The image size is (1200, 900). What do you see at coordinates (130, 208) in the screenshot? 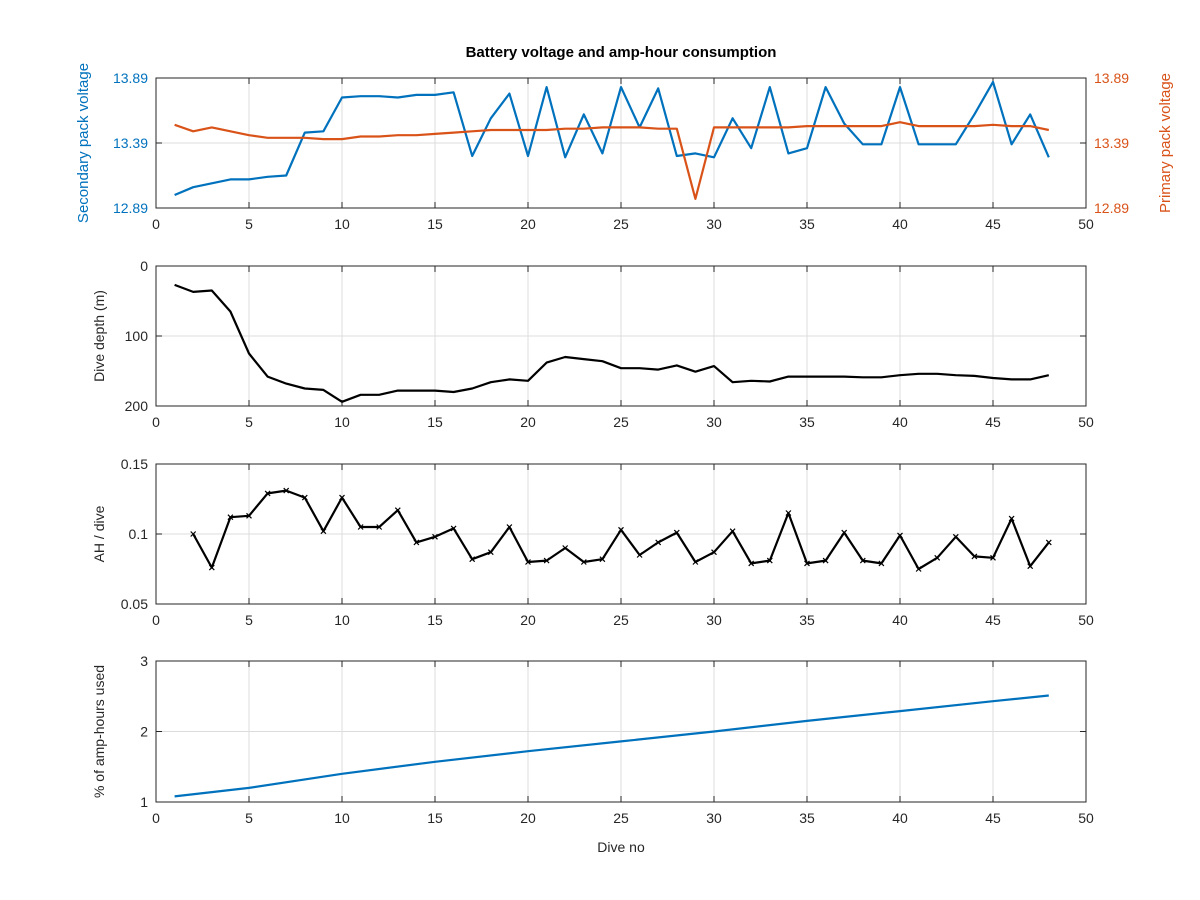
I see `y-tick-label: 12.89` at bounding box center [130, 208].